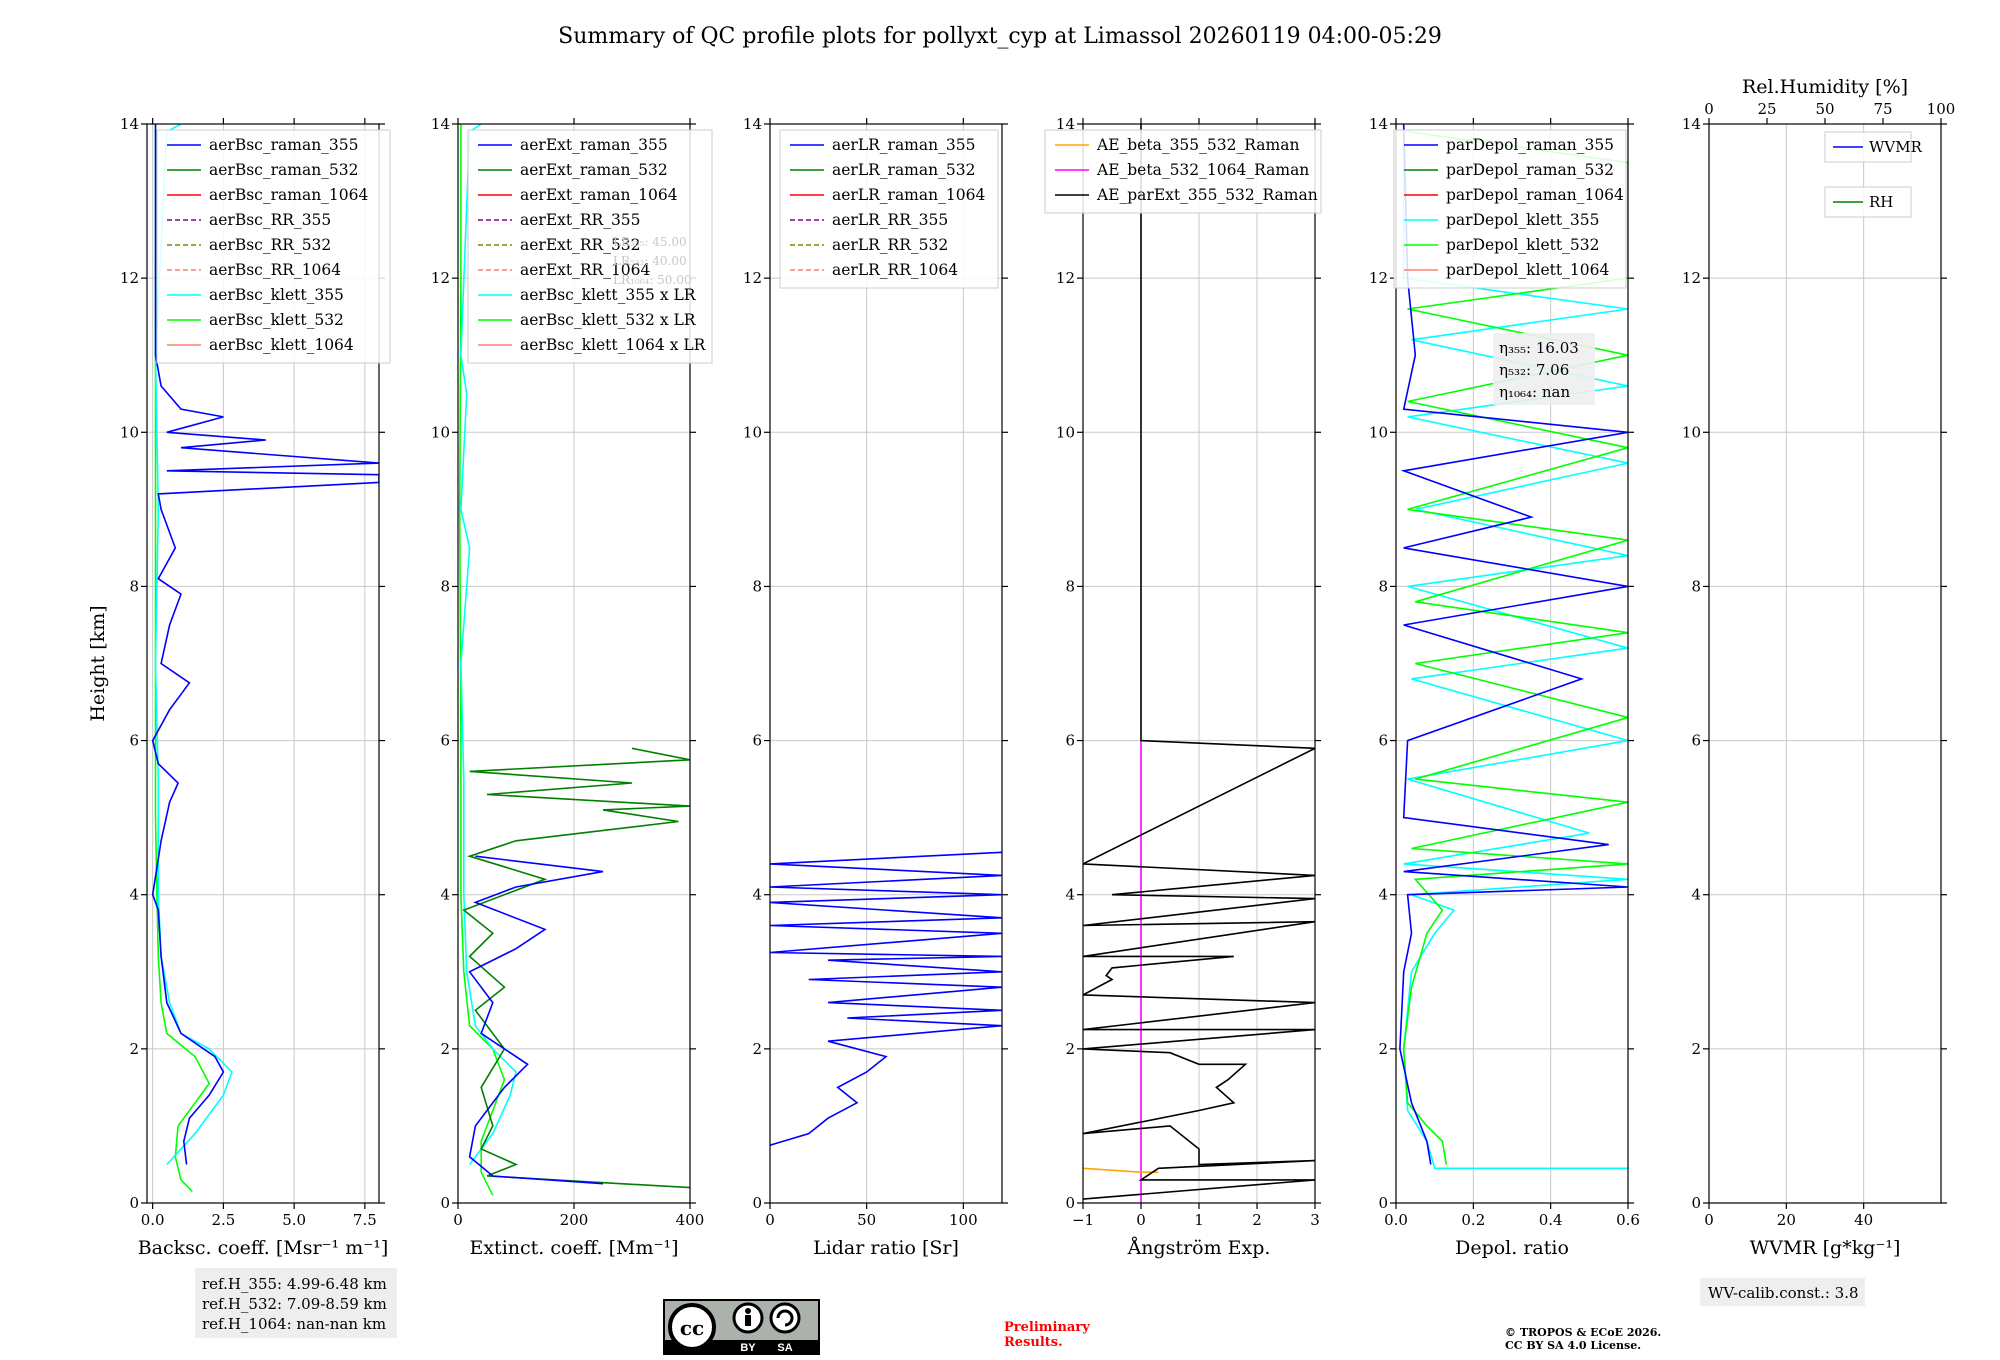  I want to click on series-AE_parExt_355_532_Raman, so click(1199, 662).